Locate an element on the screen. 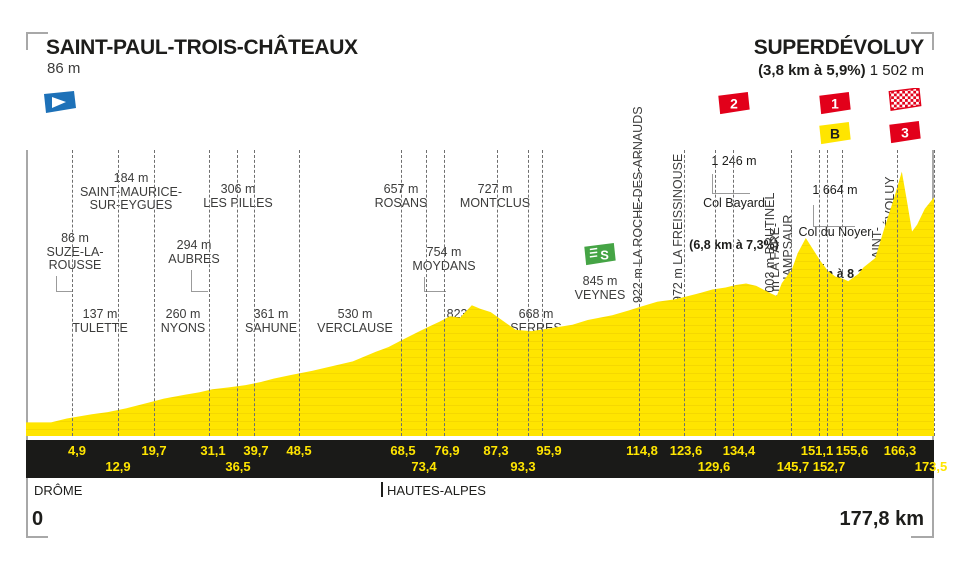  km-marker-label: 95,9 is located at coordinates (549, 450).